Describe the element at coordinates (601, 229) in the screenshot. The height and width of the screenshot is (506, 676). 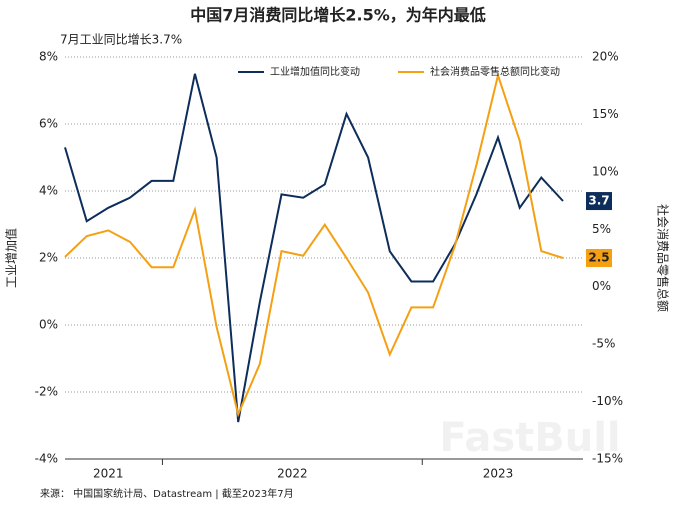
I see `y2-tick-label: 5%` at that location.